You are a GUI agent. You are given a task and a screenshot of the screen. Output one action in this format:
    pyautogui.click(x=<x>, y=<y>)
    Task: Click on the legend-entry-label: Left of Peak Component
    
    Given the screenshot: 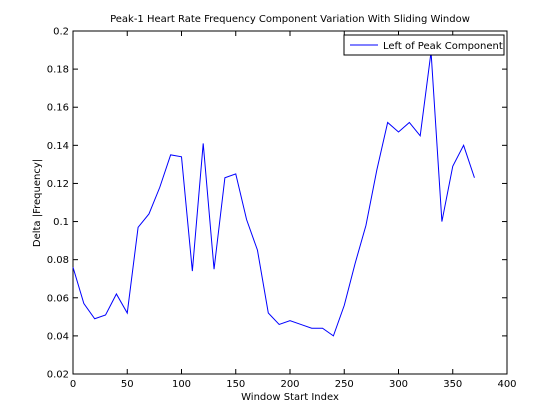 What is the action you would take?
    pyautogui.click(x=443, y=46)
    